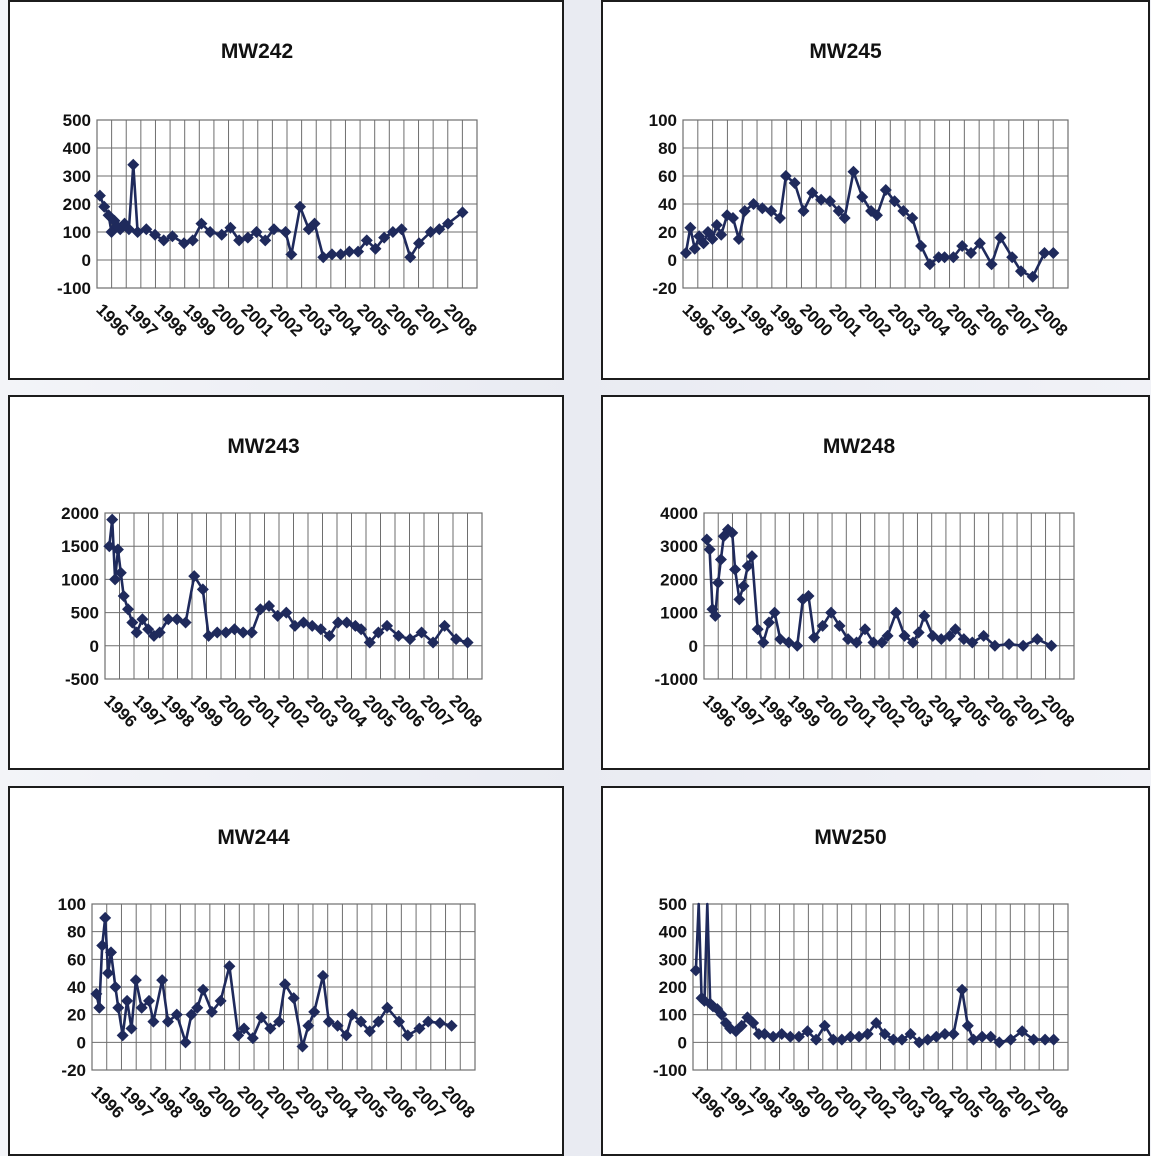 The height and width of the screenshot is (1156, 1151). I want to click on y-tick-label: 100, so click(77, 232).